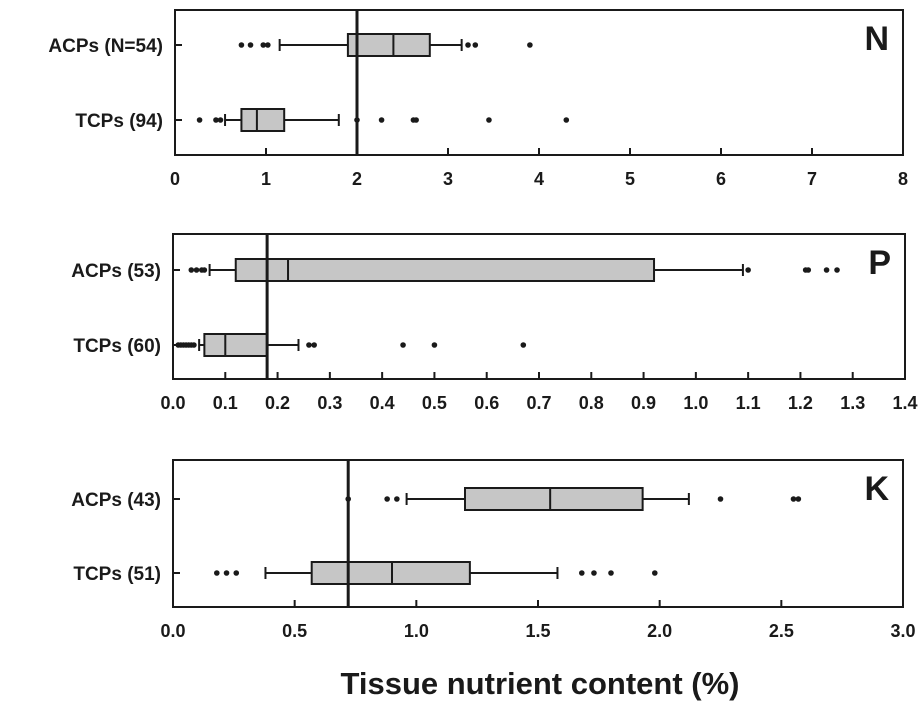 Image resolution: width=922 pixels, height=704 pixels. What do you see at coordinates (116, 271) in the screenshot?
I see `category-label: ACPs (53)` at bounding box center [116, 271].